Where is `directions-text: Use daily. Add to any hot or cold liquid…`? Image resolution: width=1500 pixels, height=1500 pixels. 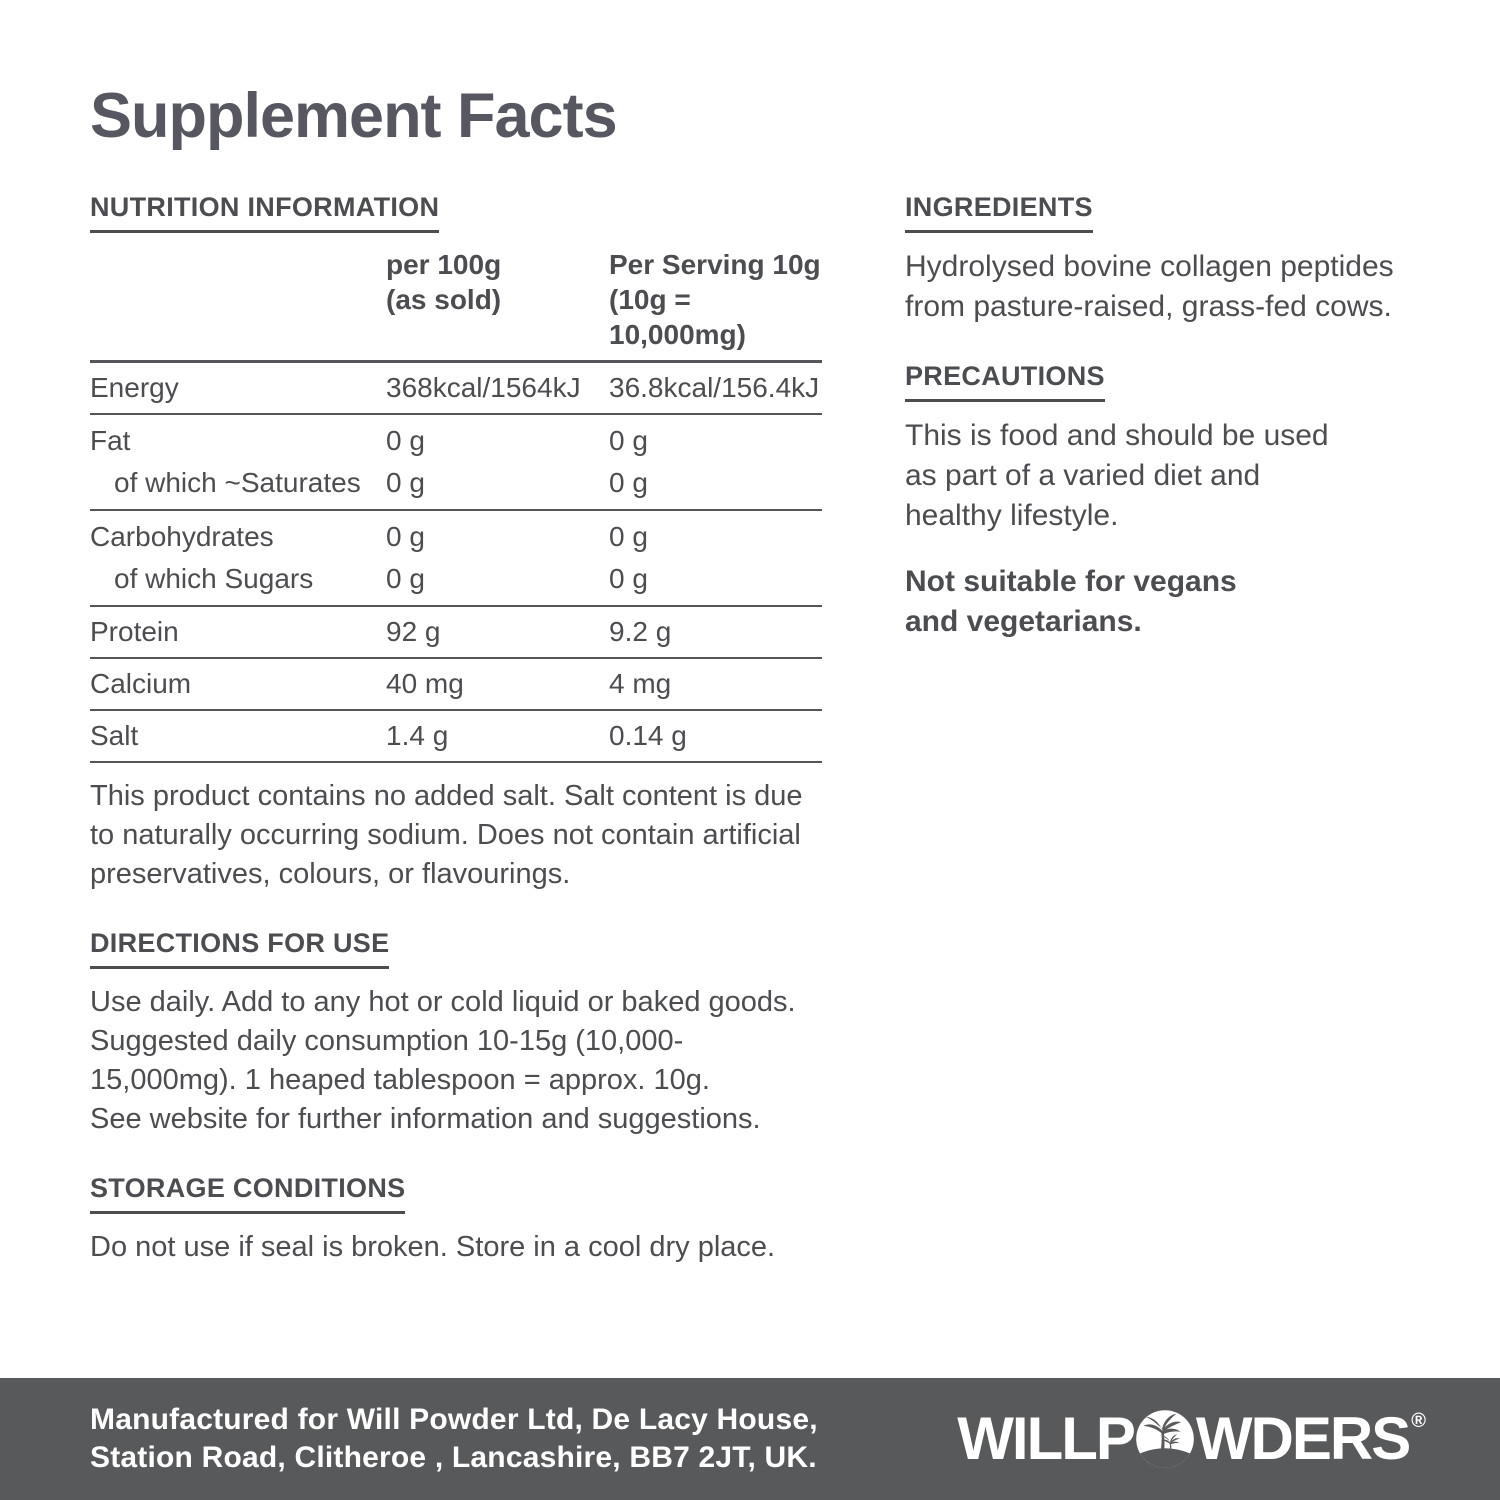
directions-text: Use daily. Add to any hot or cold liquid… is located at coordinates (443, 1060).